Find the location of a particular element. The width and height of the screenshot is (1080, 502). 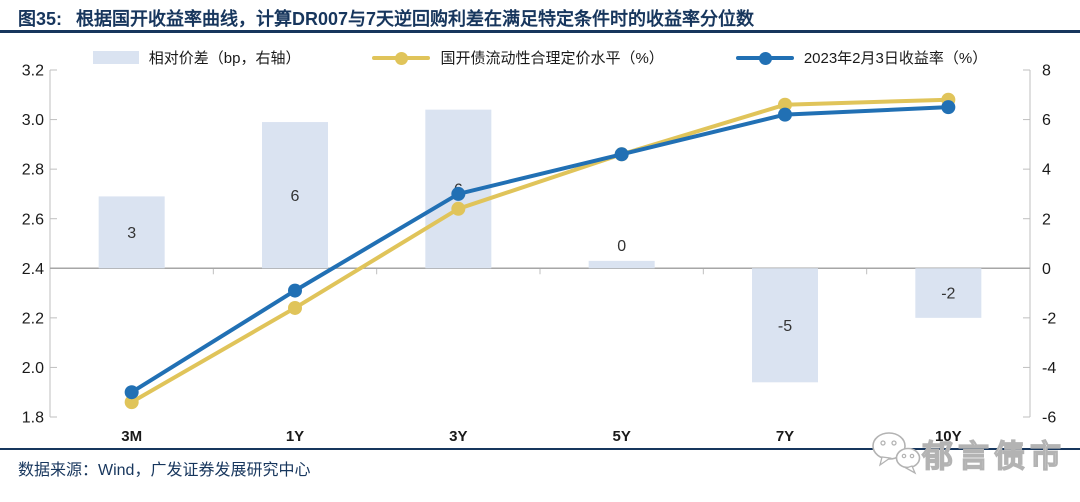

data-source: 数据来源：Wind，广发证券发展研究中心 is located at coordinates (164, 470).